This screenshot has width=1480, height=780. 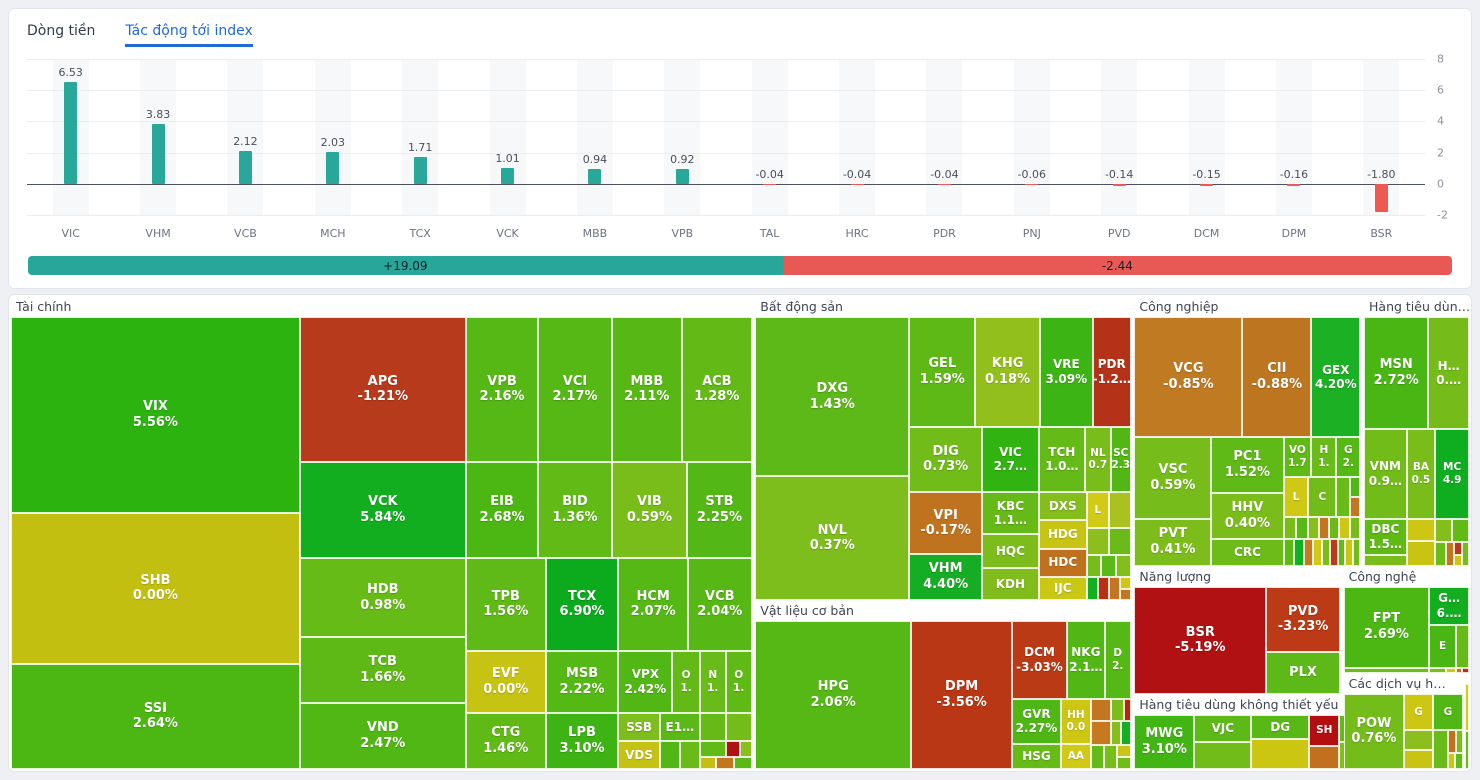 What do you see at coordinates (1247, 515) in the screenshot?
I see `treemap-cell-HHV: HHV 0.40%` at bounding box center [1247, 515].